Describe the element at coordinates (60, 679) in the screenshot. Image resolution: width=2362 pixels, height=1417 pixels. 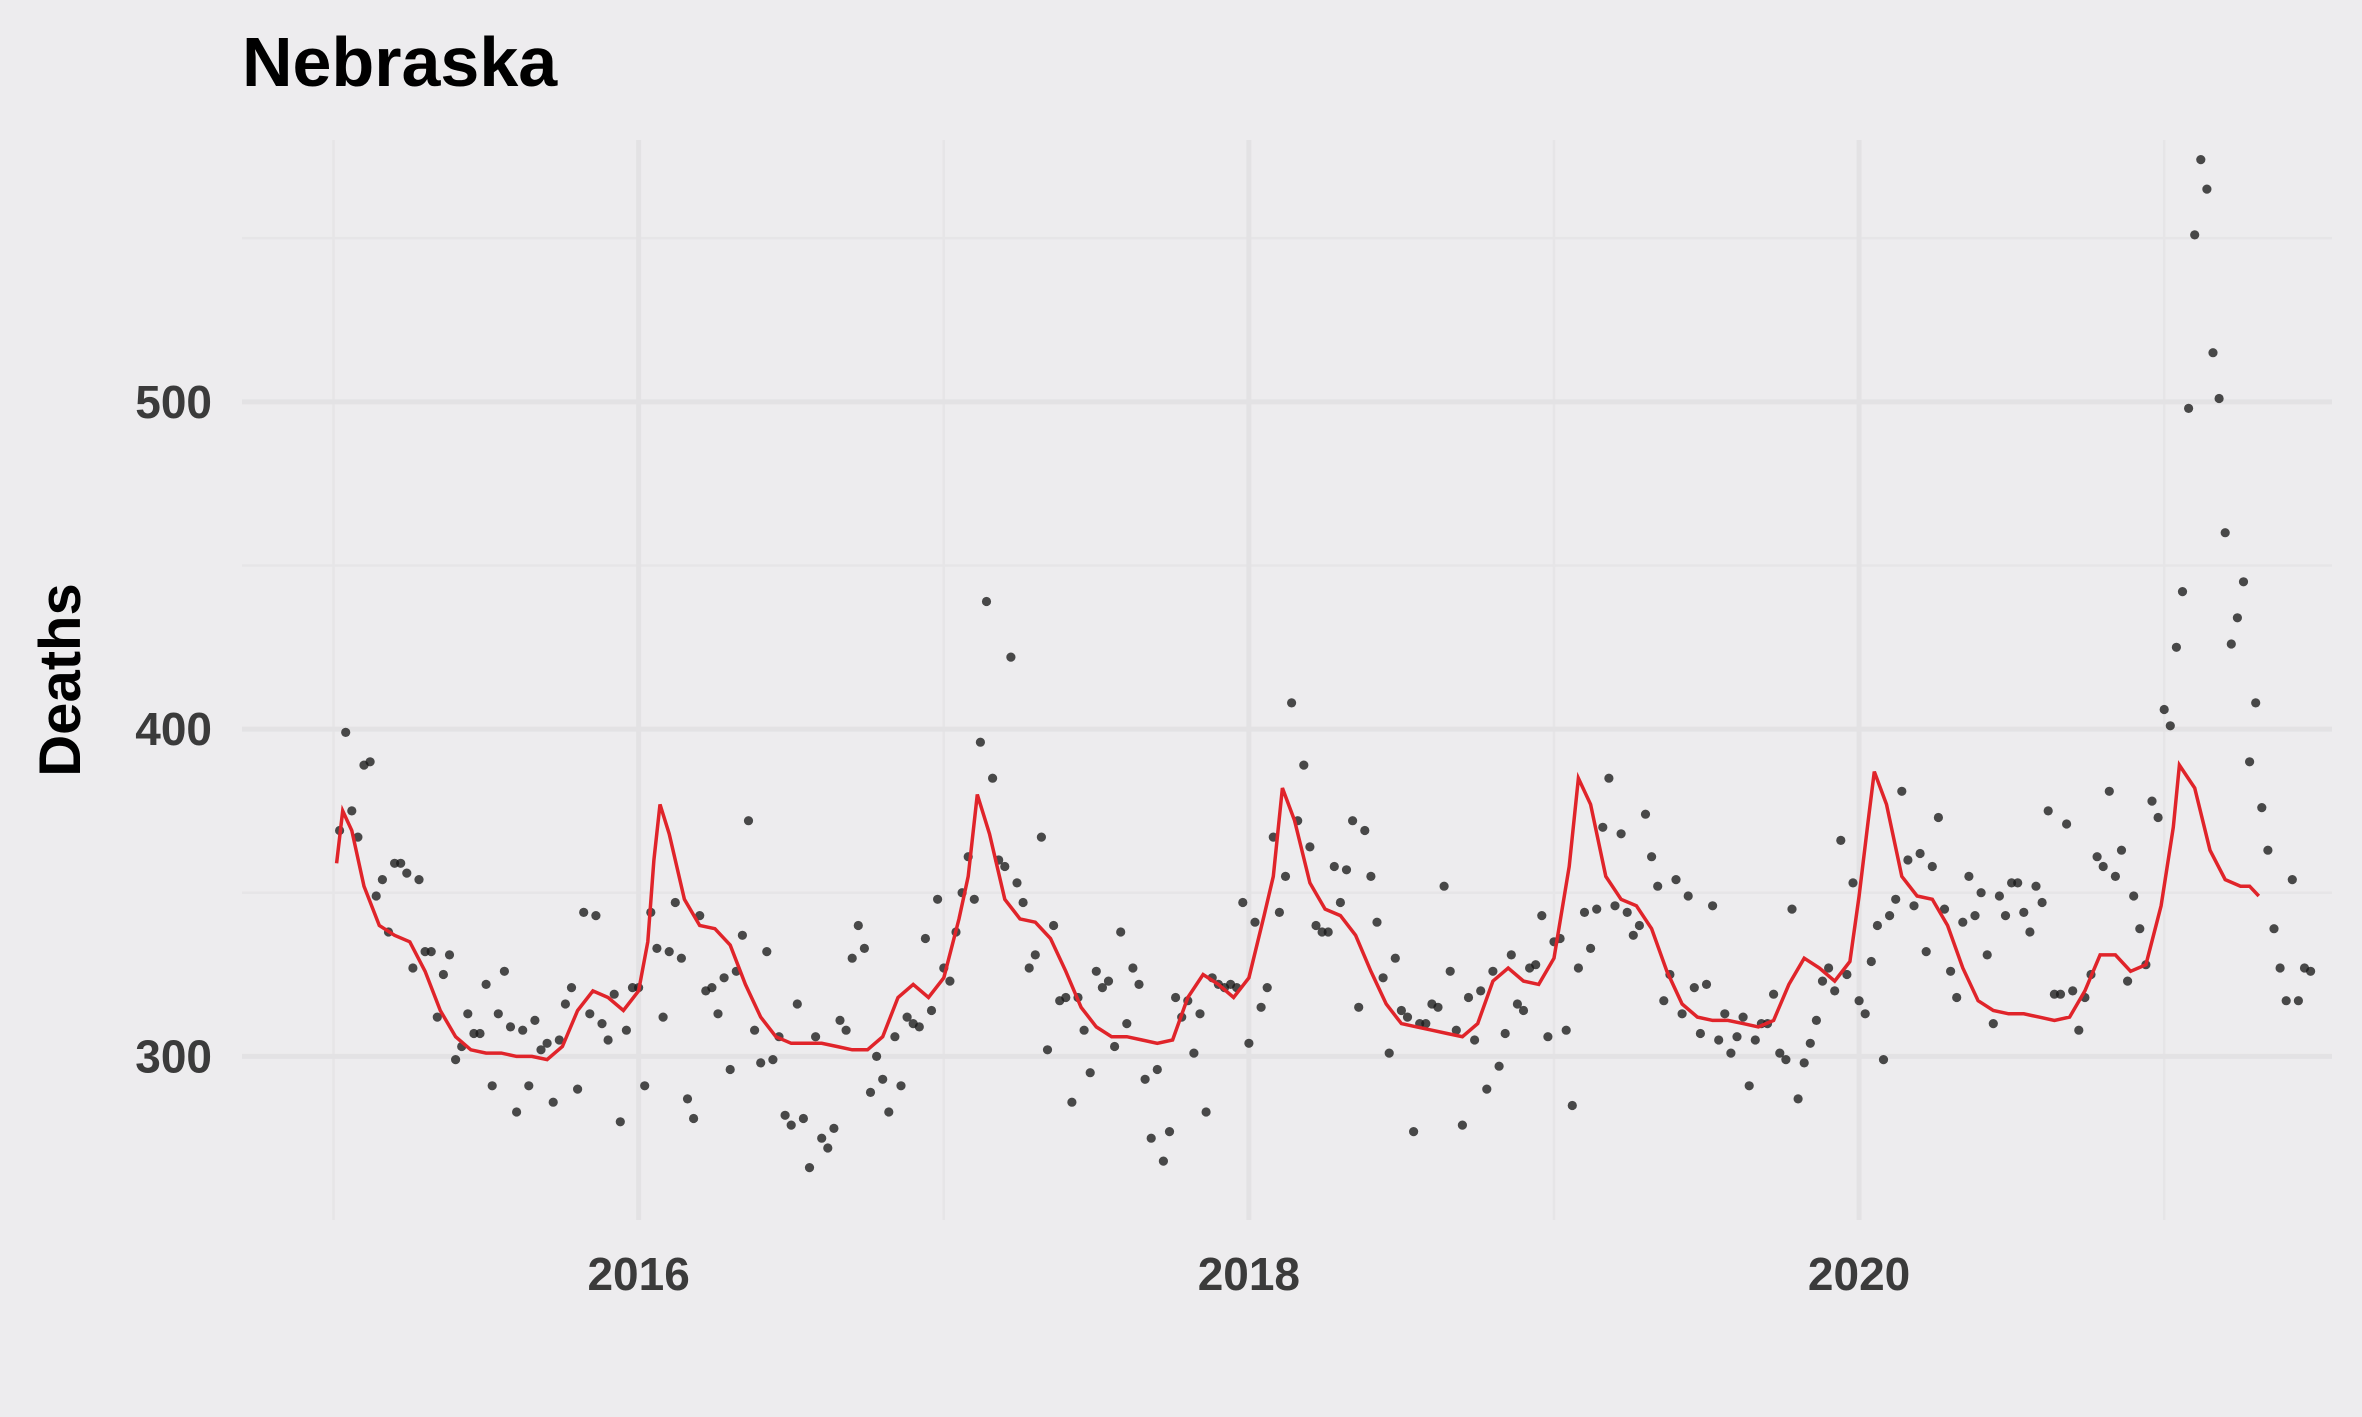
I see `y-axis-label: Deaths` at that location.